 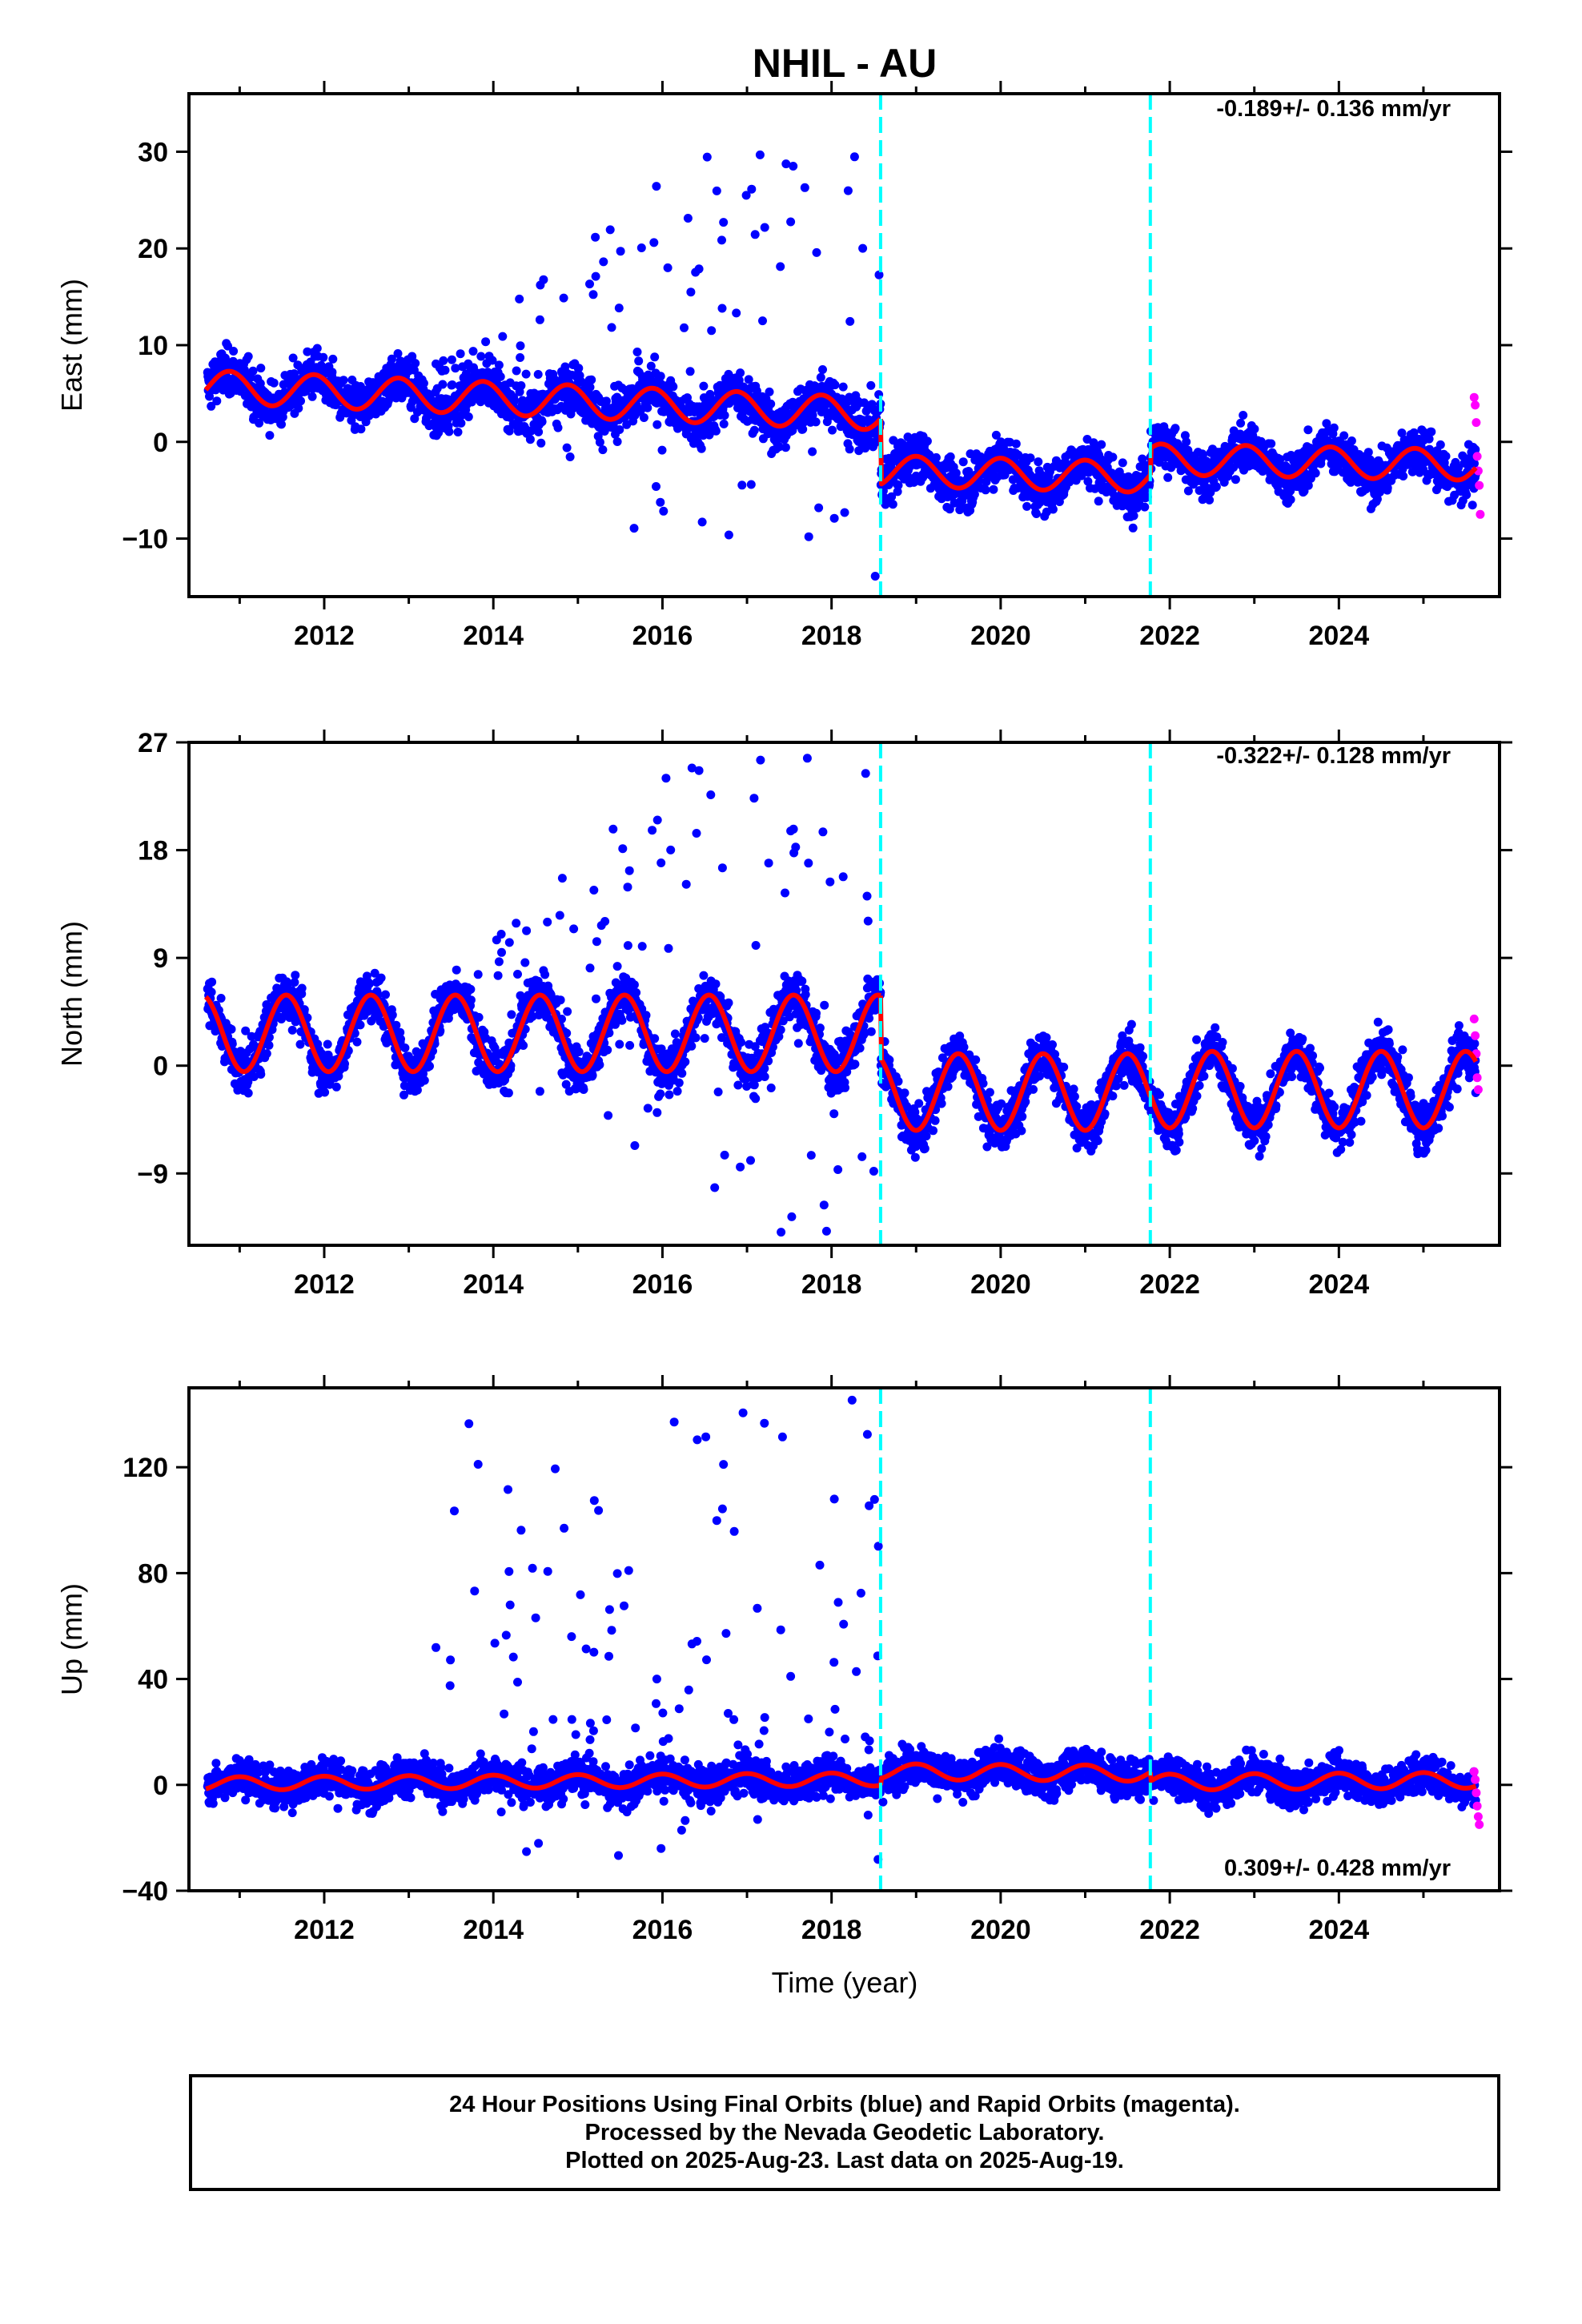 What do you see at coordinates (1333, 109) in the screenshot?
I see `velocity-rate-label: -0.189+/- 0.136 mm/yr` at bounding box center [1333, 109].